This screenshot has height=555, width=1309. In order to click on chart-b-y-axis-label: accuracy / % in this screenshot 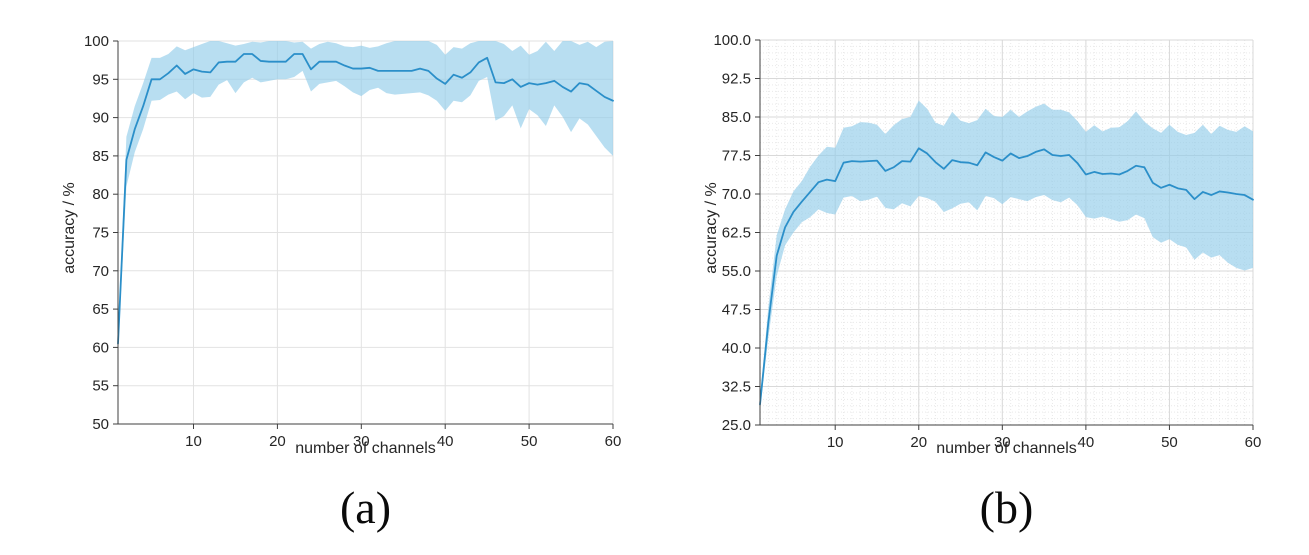, I will do `click(711, 228)`.